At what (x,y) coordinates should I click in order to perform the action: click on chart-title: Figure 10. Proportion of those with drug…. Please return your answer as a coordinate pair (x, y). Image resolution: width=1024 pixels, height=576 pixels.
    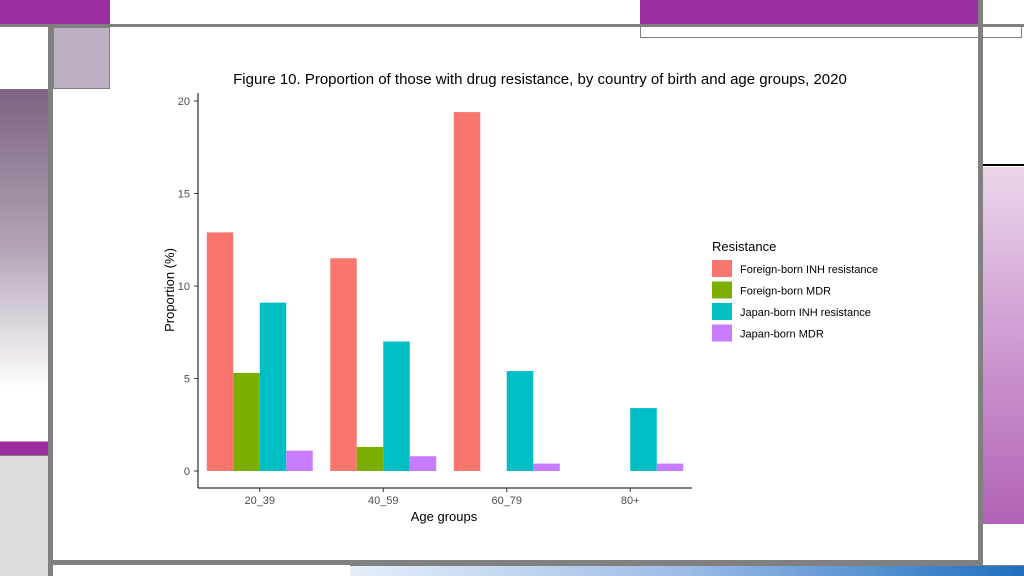
    Looking at the image, I should click on (540, 79).